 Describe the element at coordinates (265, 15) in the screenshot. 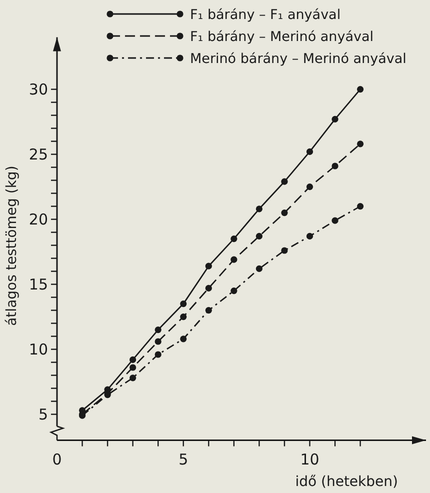

I see `legend-label: F₁ bárány – F₁ anyával` at that location.